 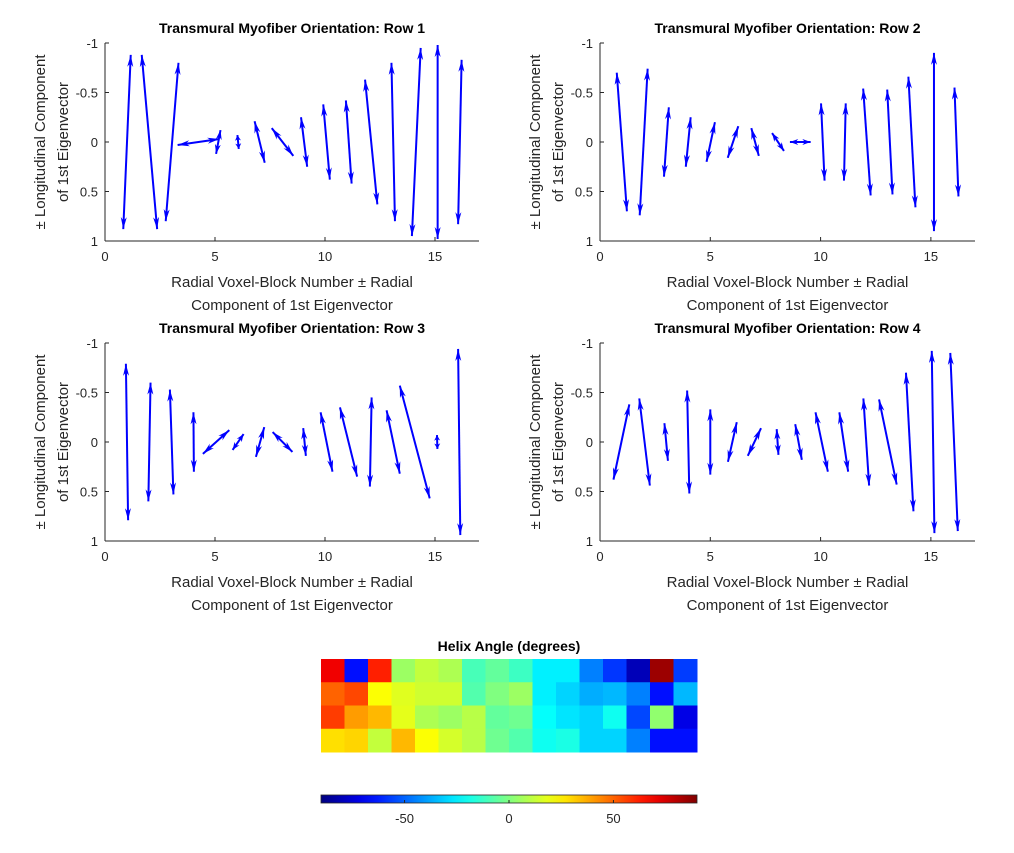 What do you see at coordinates (589, 442) in the screenshot?
I see `y-tick-label: 0` at bounding box center [589, 442].